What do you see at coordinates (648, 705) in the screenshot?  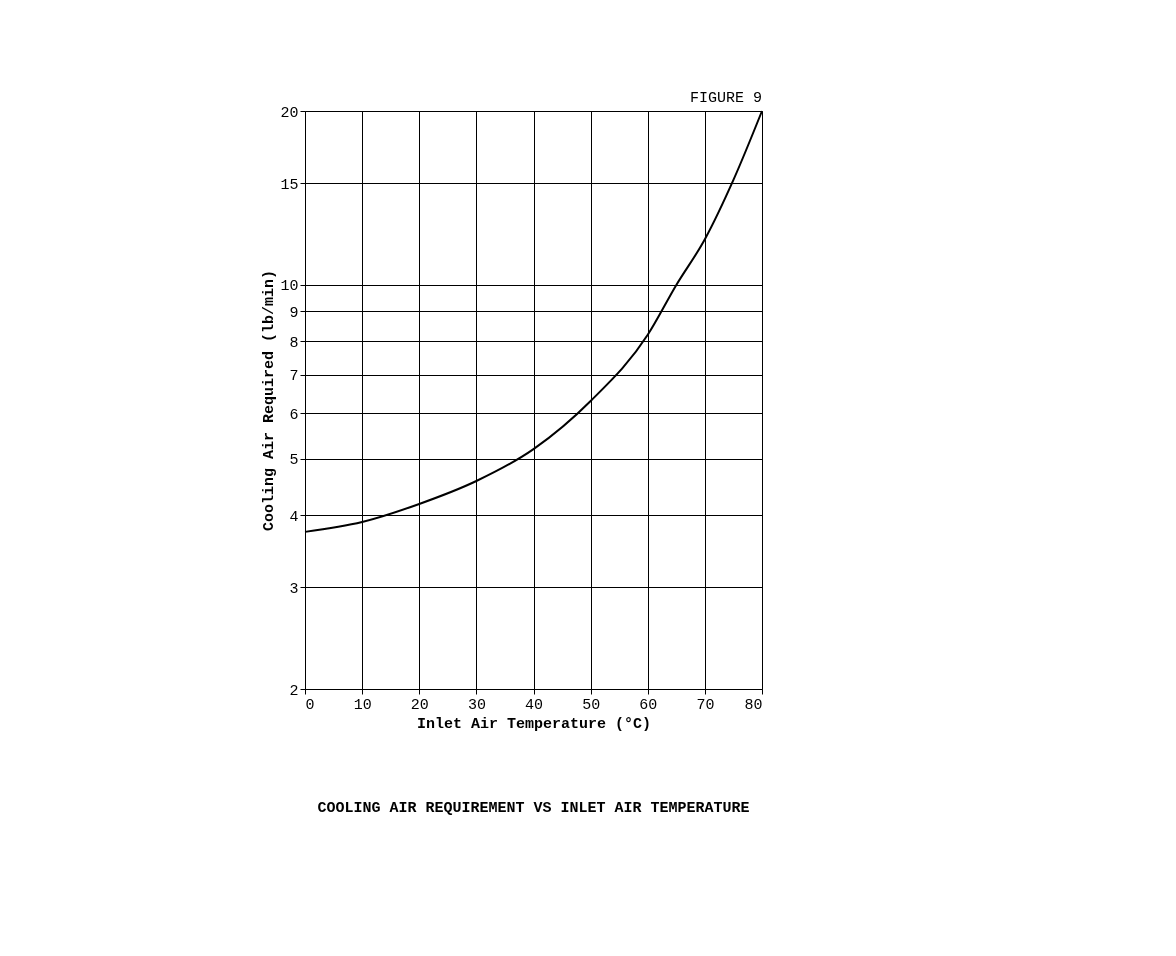 I see `x-tick-label: 60` at bounding box center [648, 705].